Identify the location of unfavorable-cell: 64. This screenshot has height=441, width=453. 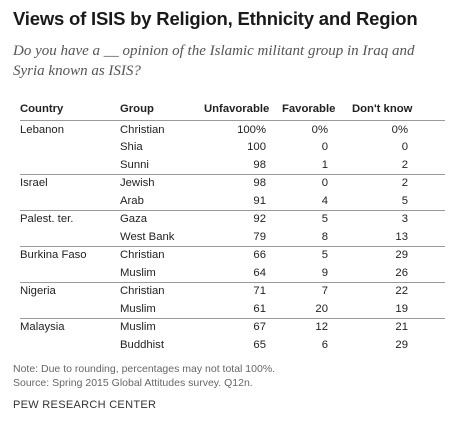
(259, 272).